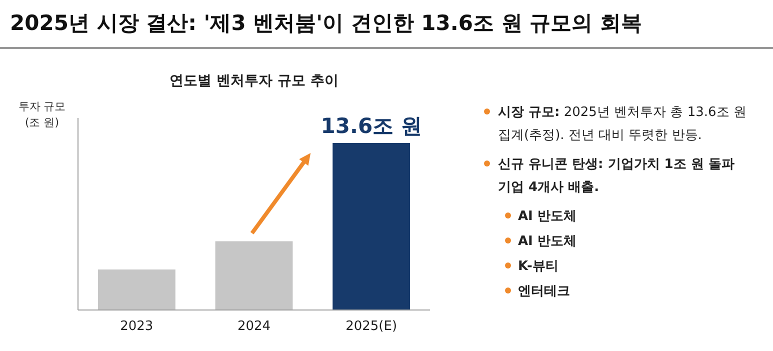 This screenshot has height=351, width=773. Describe the element at coordinates (622, 124) in the screenshot. I see `text: 시장 규모: 2025년 벤처투자 총 13.6조 원 집계(추정). 전년 대비 뚜렷한 반등.` at that location.